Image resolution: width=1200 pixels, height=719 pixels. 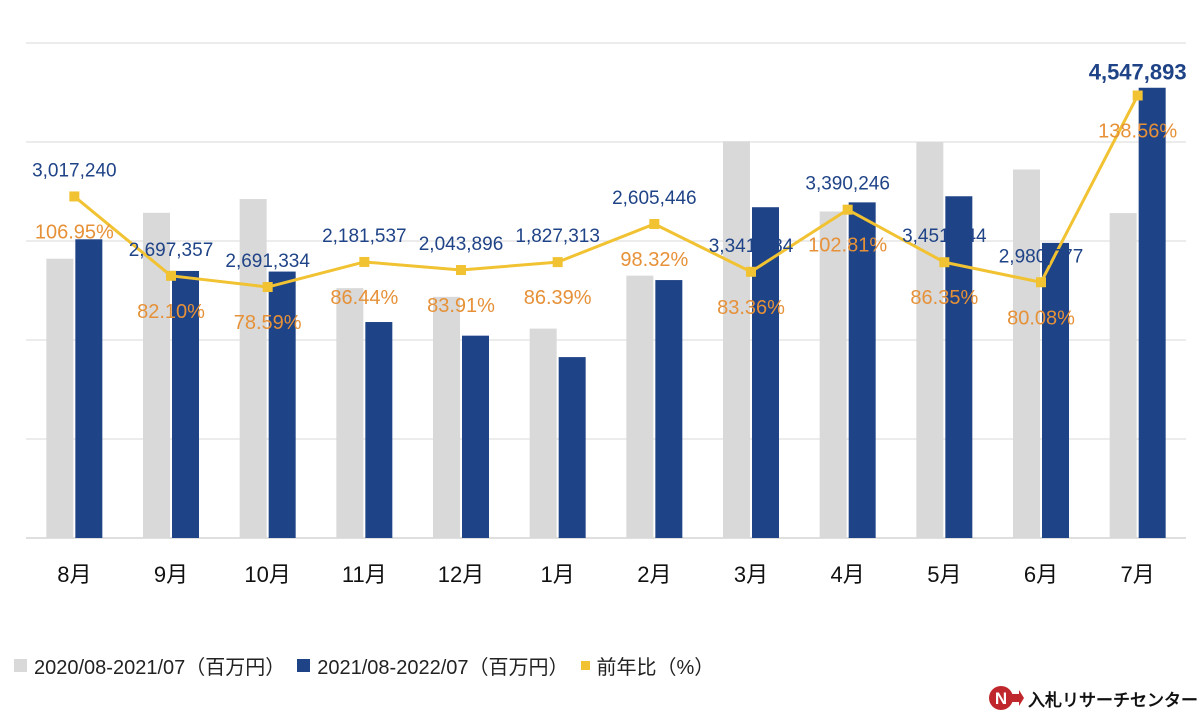 I want to click on legend-swatch-prev-year, so click(x=20, y=665).